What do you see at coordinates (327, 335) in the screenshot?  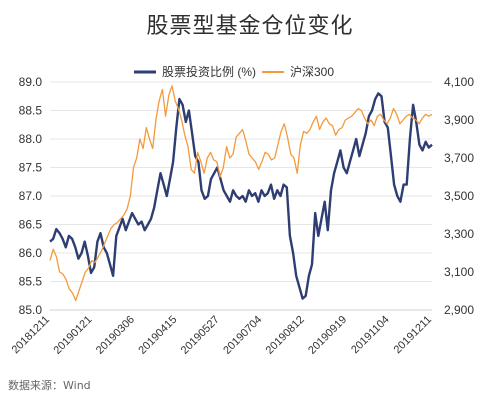 I see `x-tick-label: 20190919` at bounding box center [327, 335].